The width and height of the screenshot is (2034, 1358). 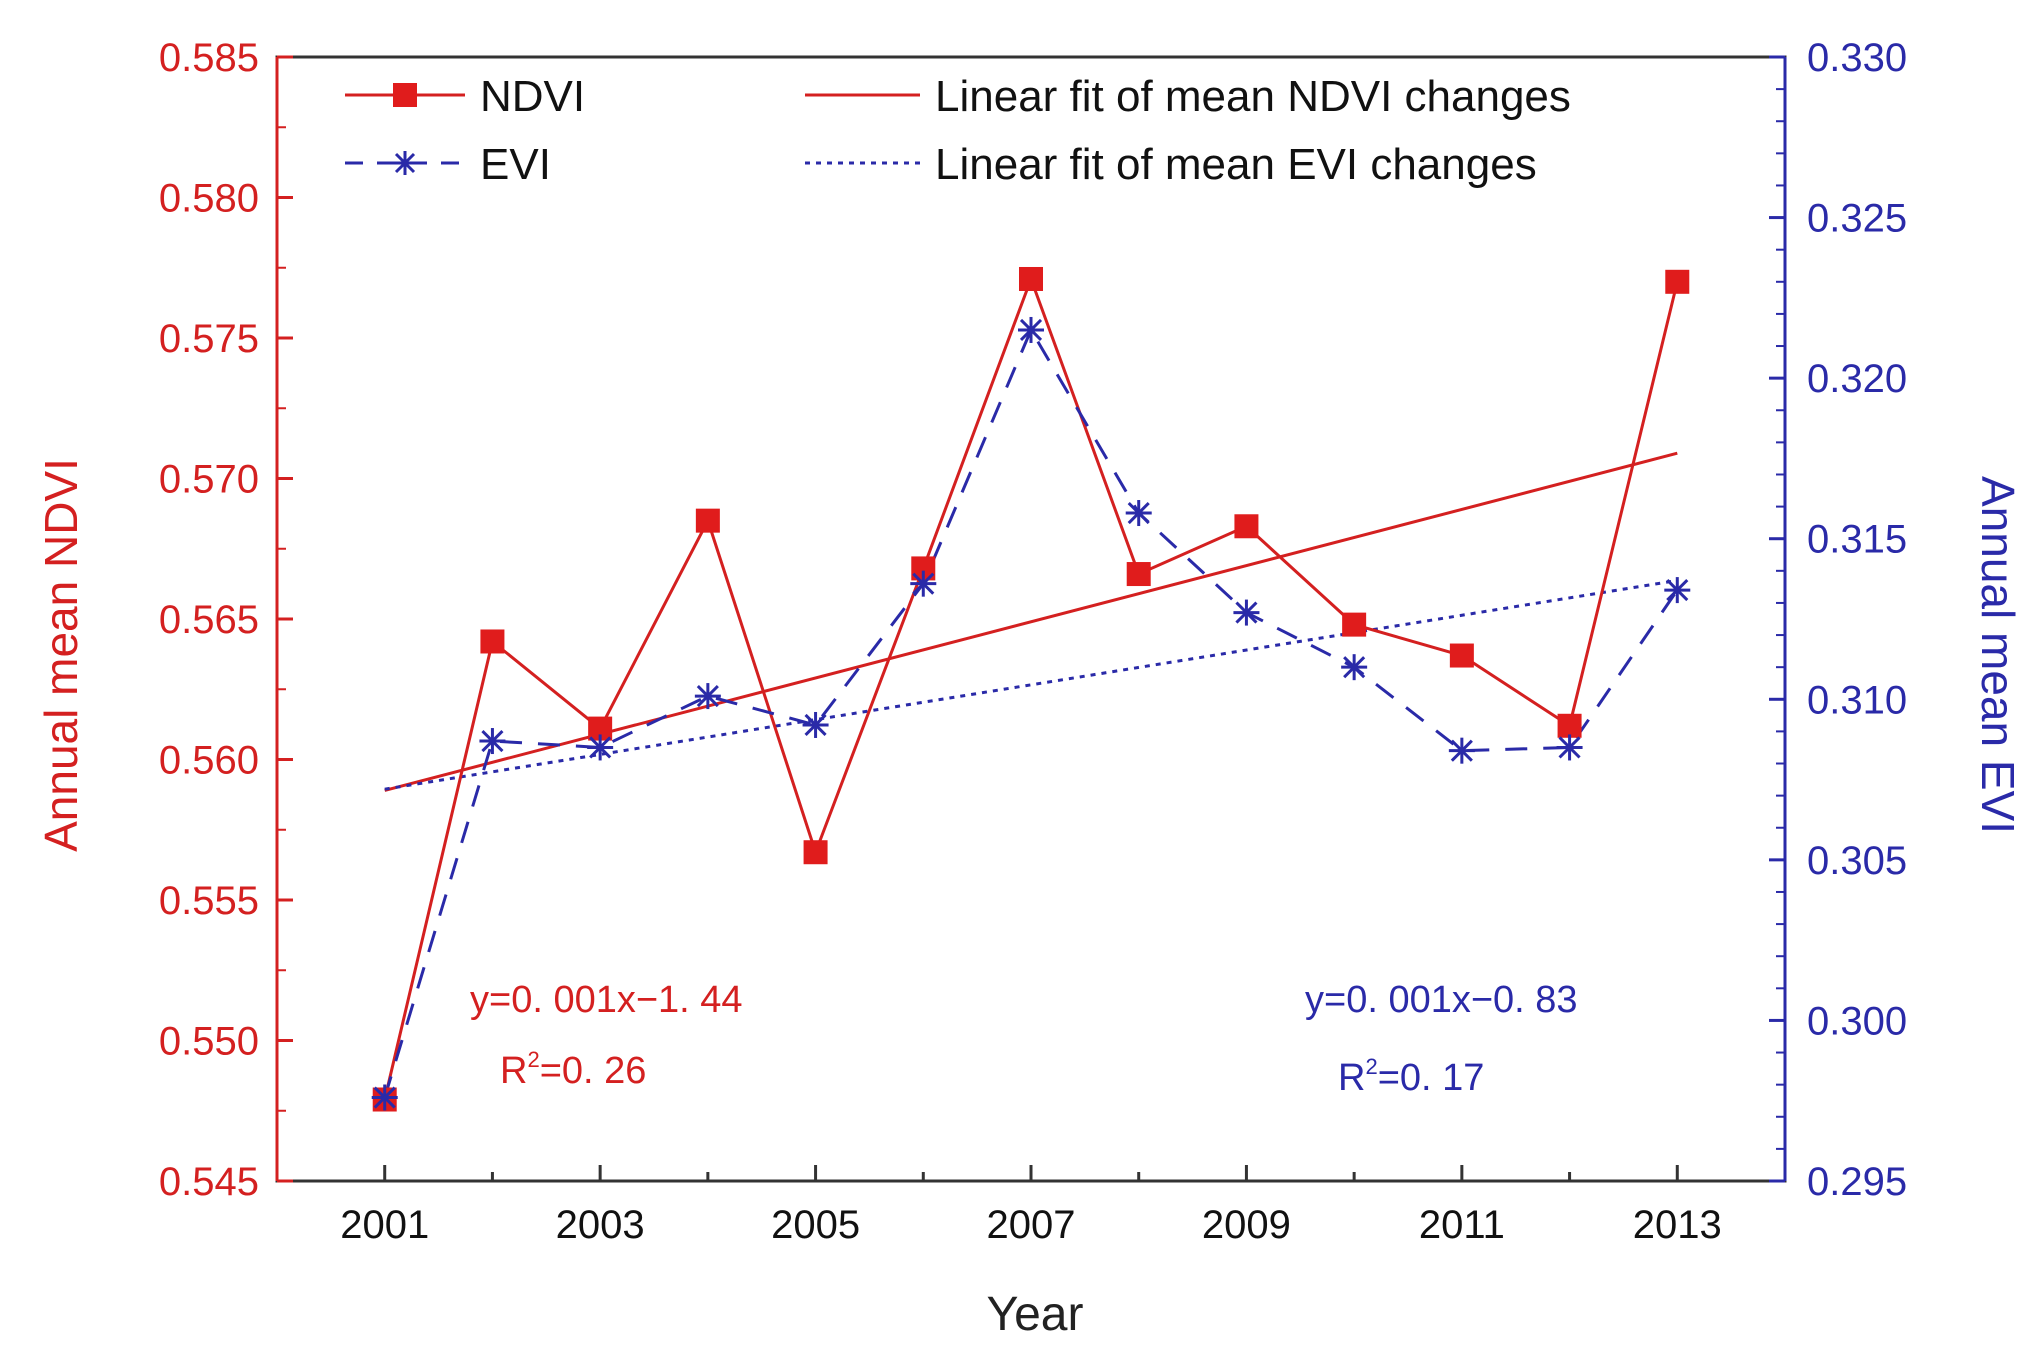 What do you see at coordinates (1857, 861) in the screenshot?
I see `y-right-tick-label-2: 0.305` at bounding box center [1857, 861].